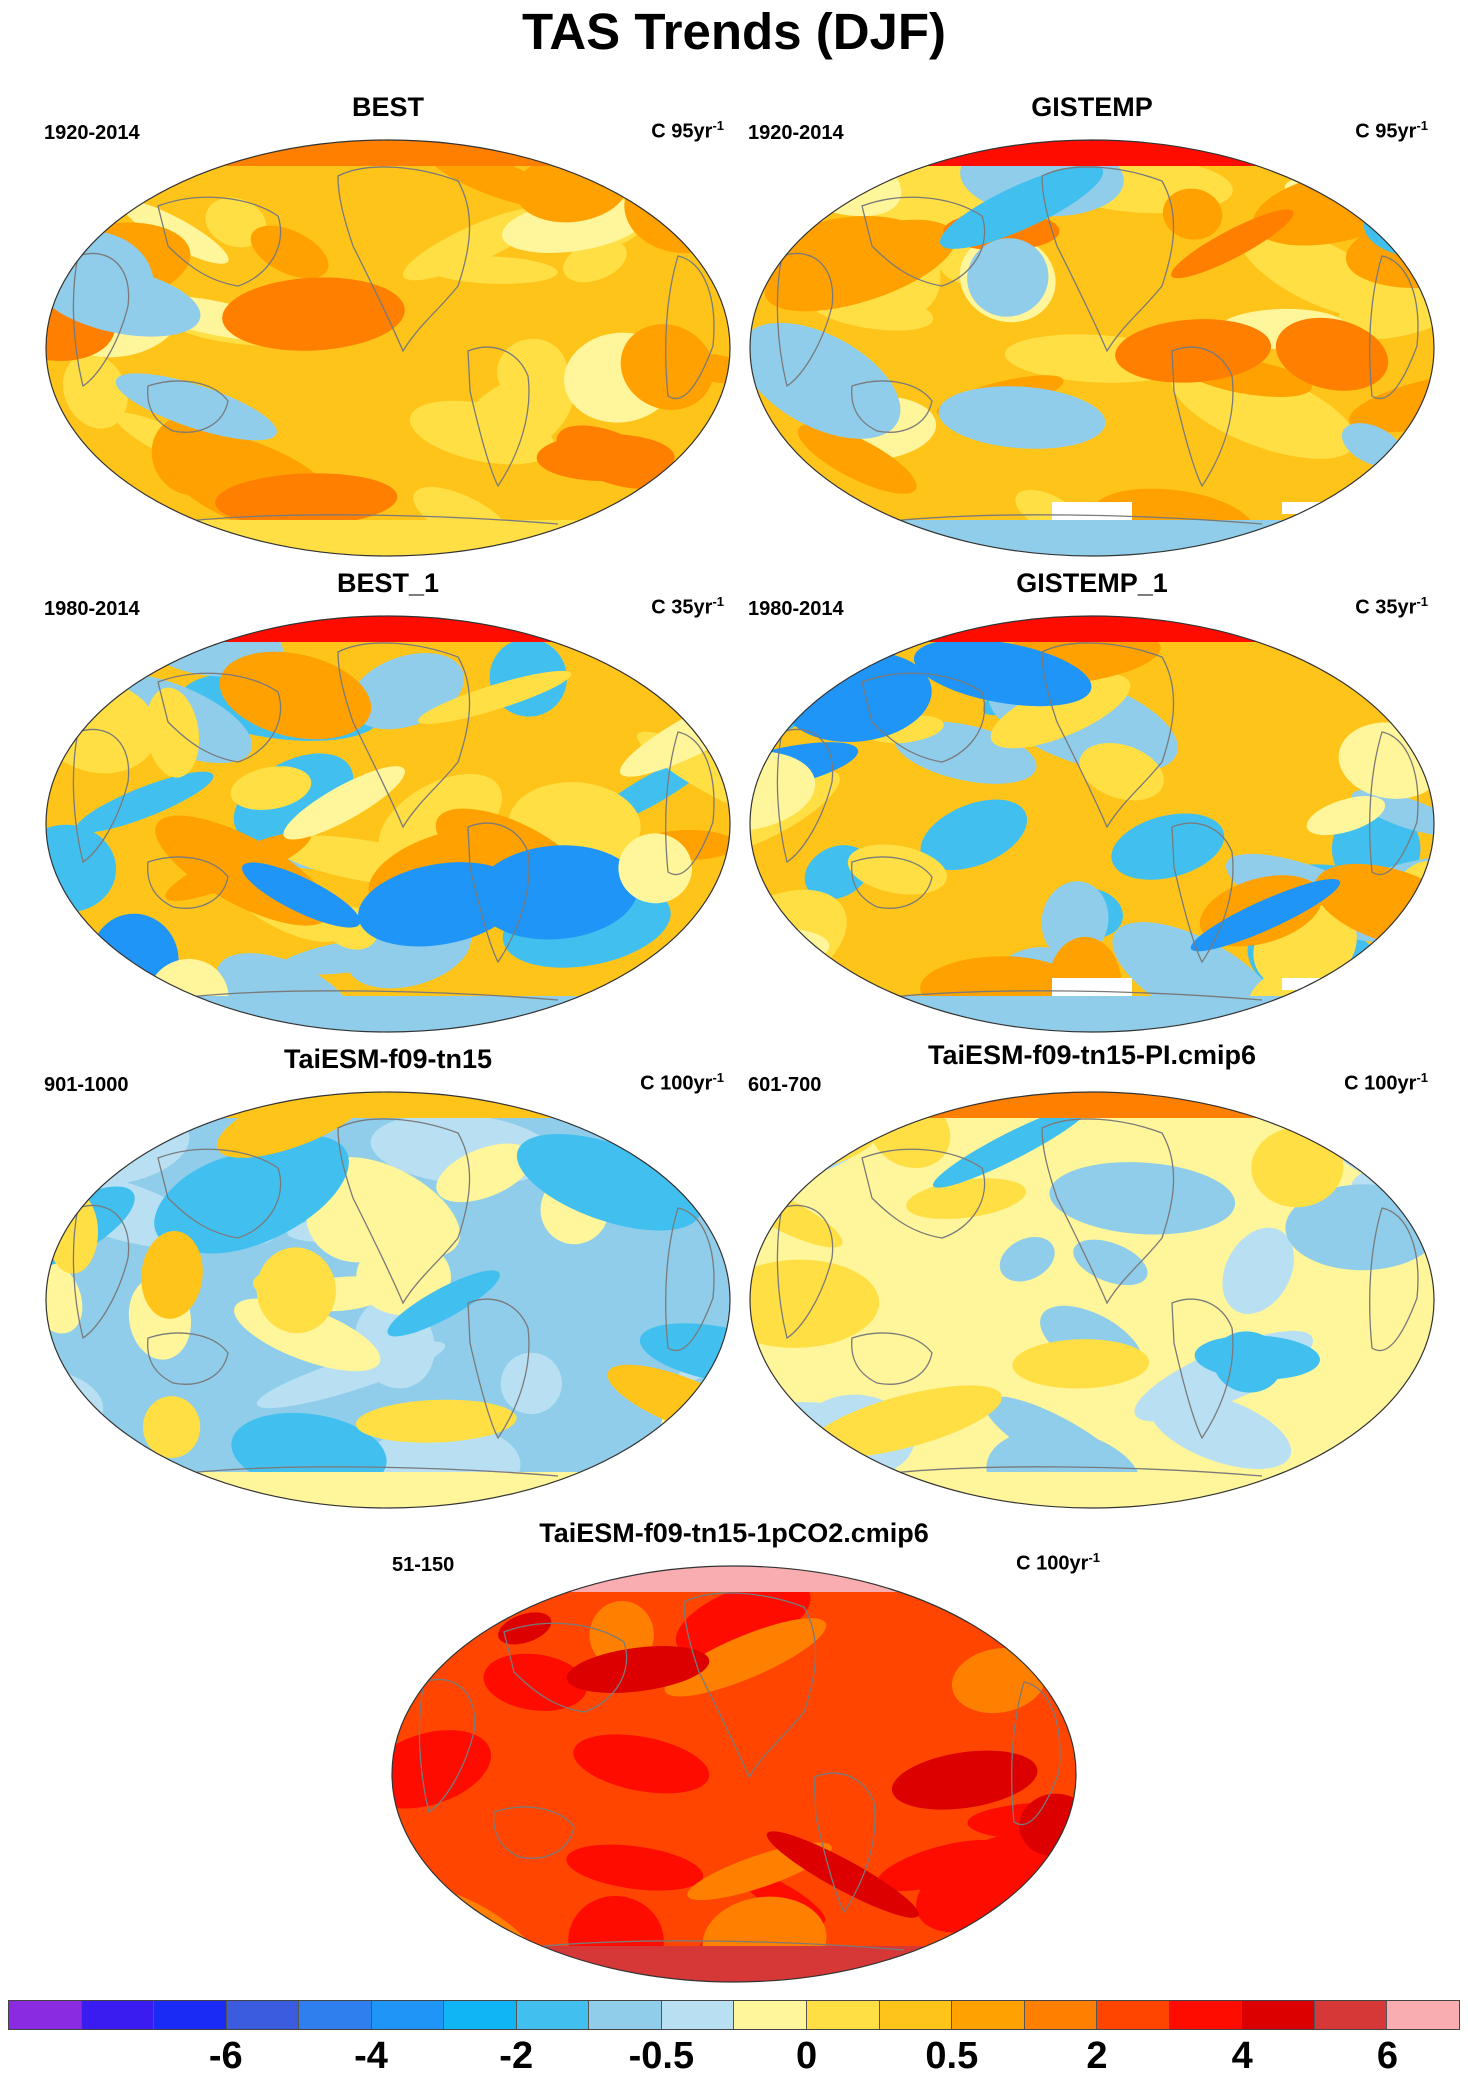  Describe the element at coordinates (1092, 348) in the screenshot. I see `trend-map-gistemp` at that location.